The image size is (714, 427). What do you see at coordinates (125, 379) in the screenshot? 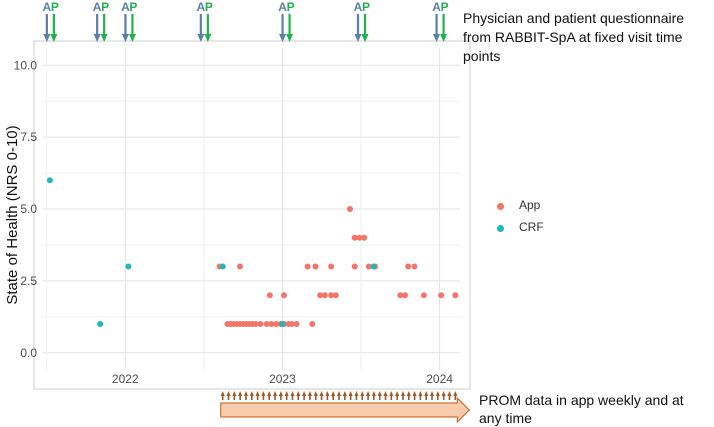
I see `x-tick-label: 2022` at bounding box center [125, 379].